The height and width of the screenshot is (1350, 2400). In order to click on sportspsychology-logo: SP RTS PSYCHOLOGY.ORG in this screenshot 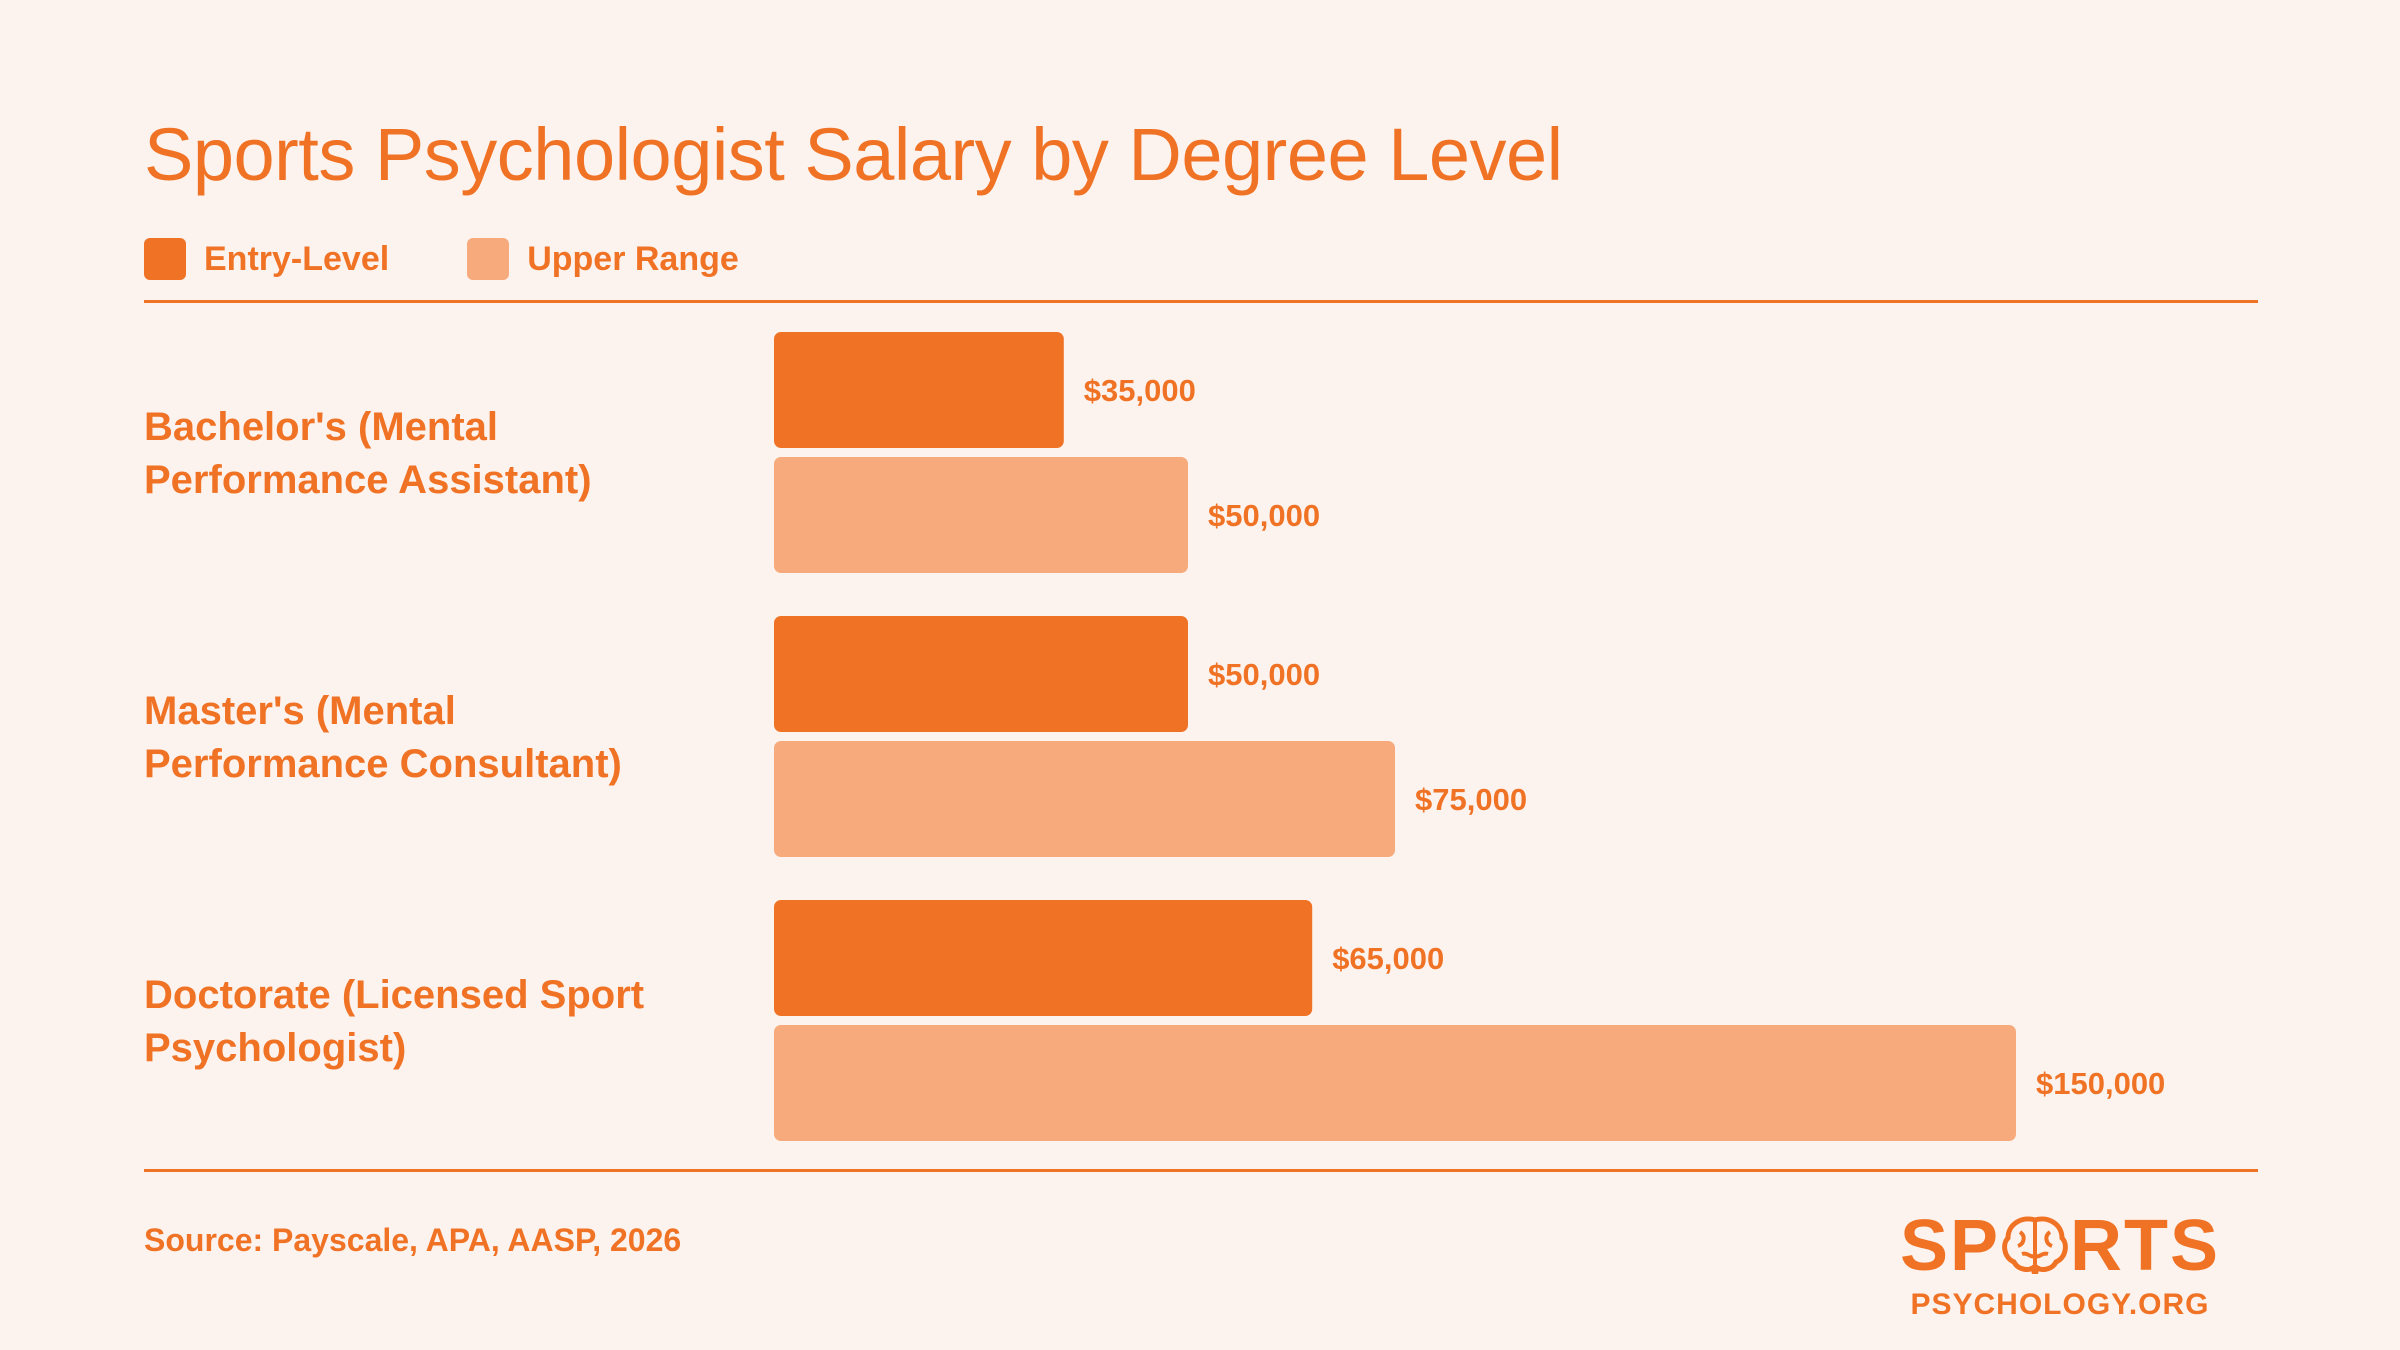, I will do `click(2060, 1265)`.